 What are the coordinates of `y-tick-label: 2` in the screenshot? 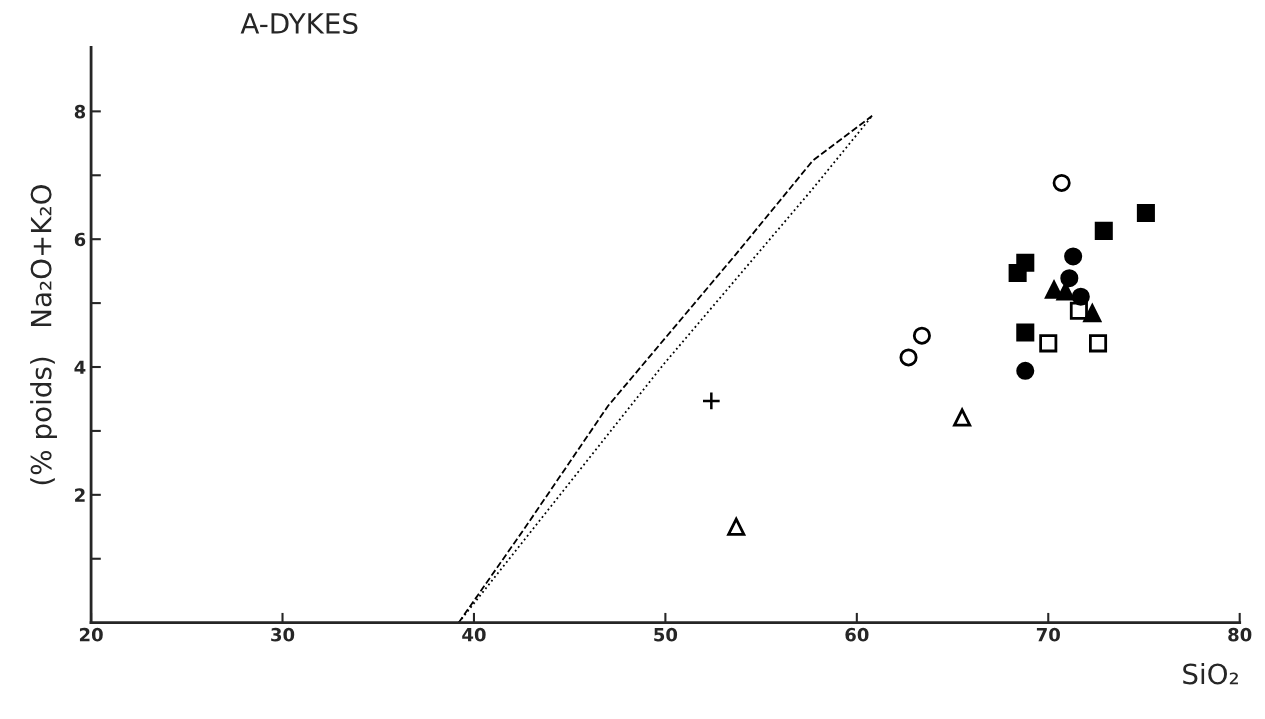 It's located at (80, 495).